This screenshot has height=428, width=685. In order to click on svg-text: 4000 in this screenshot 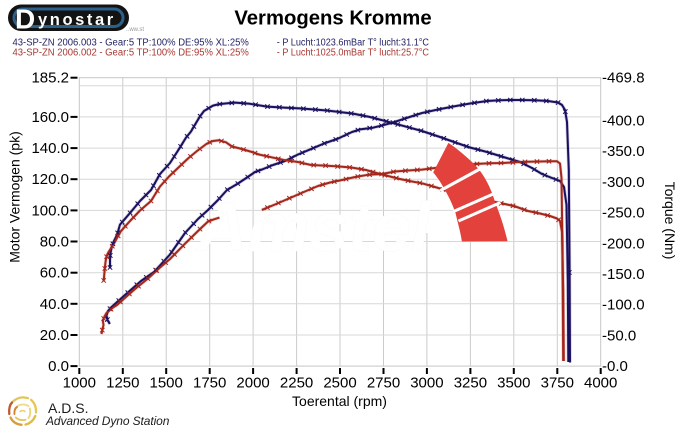, I will do `click(600, 382)`.